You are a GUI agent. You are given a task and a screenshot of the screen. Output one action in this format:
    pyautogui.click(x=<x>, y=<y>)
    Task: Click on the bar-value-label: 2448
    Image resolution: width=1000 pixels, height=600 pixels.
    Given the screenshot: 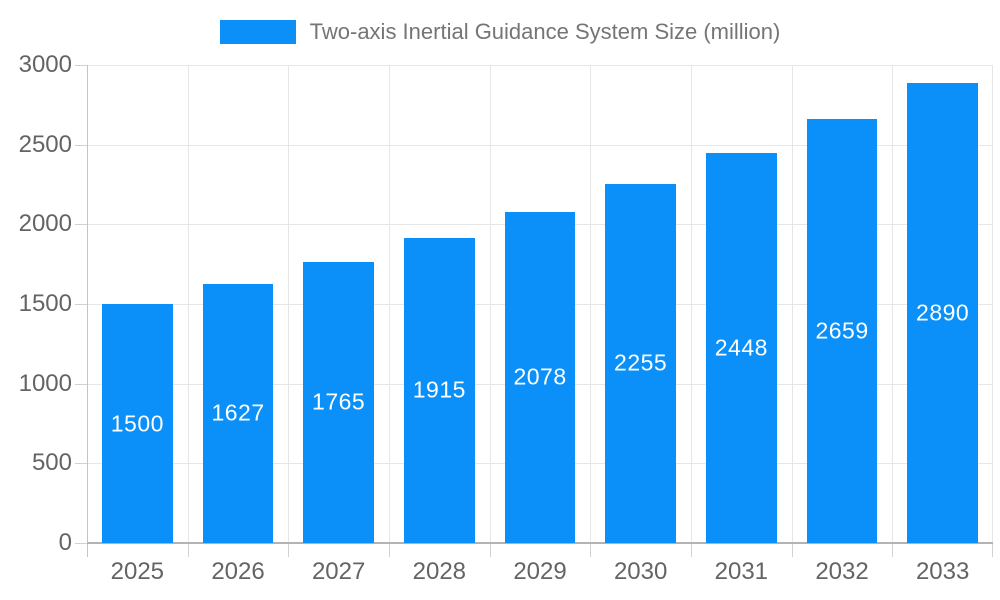 What is the action you would take?
    pyautogui.click(x=741, y=347)
    